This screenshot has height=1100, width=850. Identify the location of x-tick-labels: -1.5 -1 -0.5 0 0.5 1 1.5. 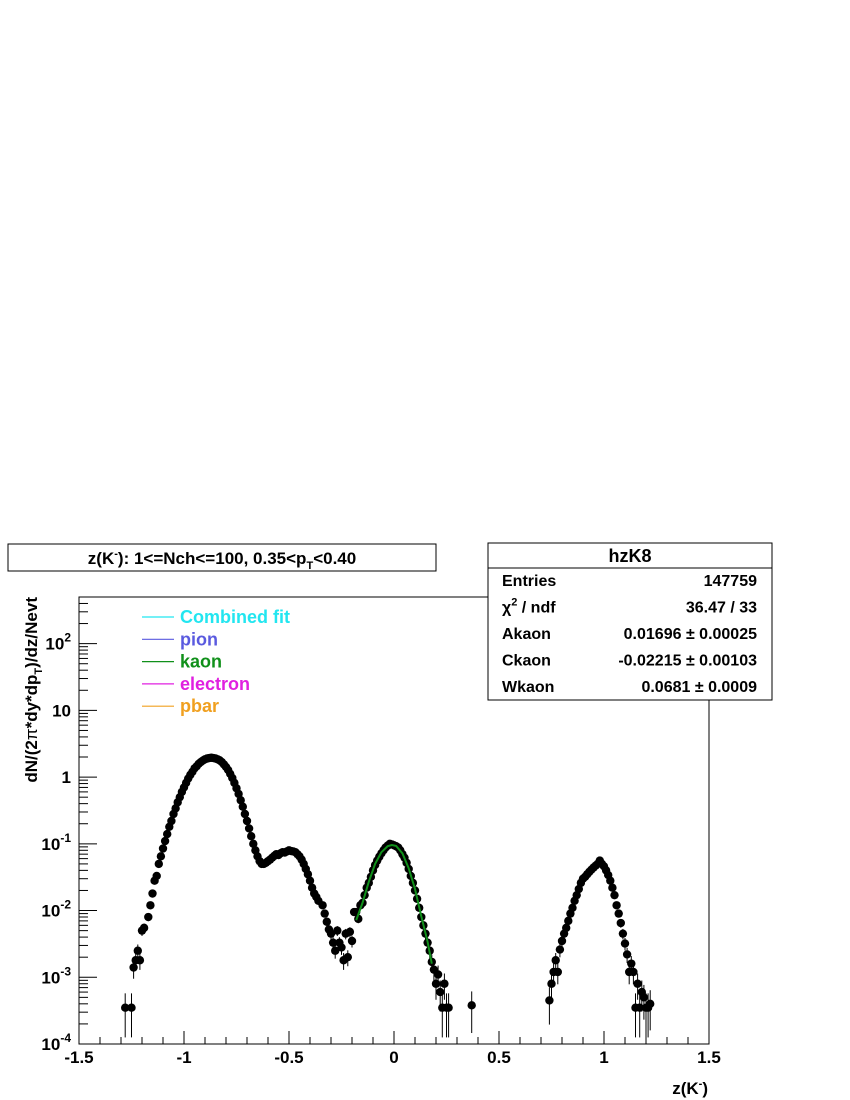
(392, 1057).